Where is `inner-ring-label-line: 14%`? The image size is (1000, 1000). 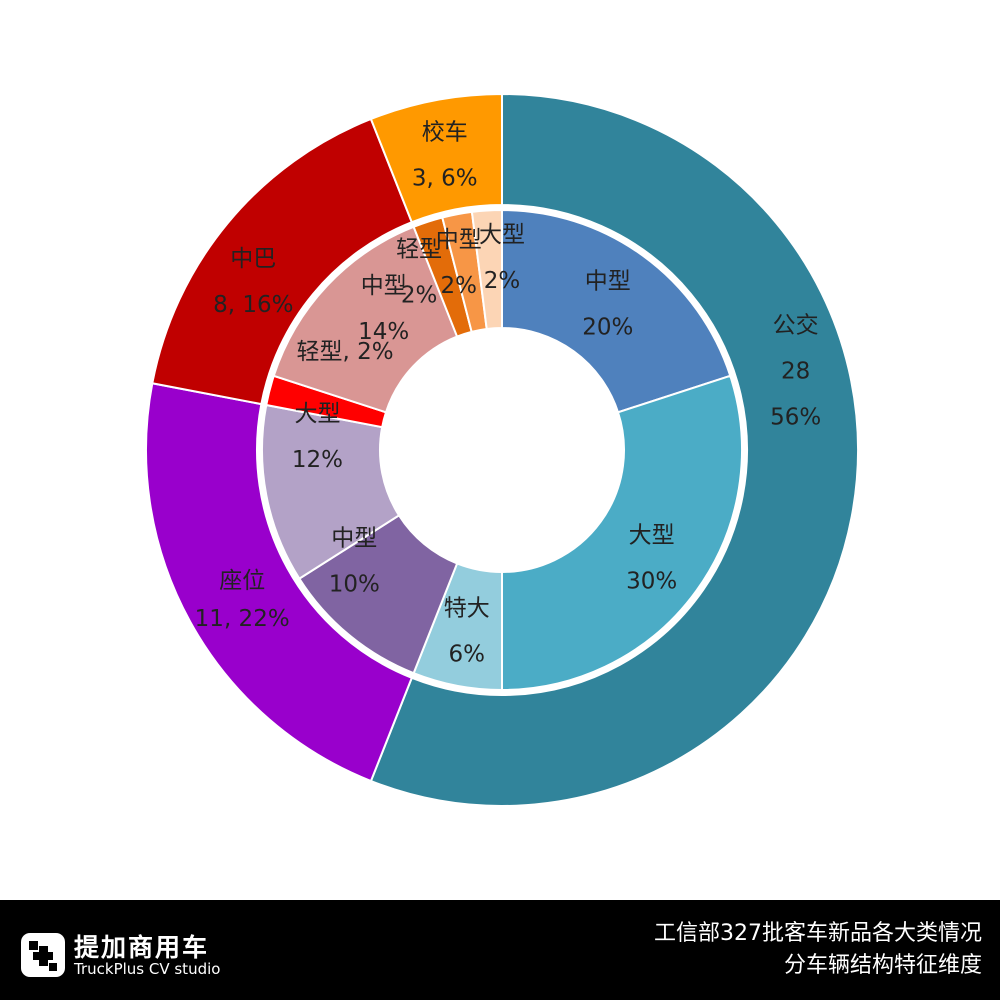 inner-ring-label-line: 14% is located at coordinates (383, 332).